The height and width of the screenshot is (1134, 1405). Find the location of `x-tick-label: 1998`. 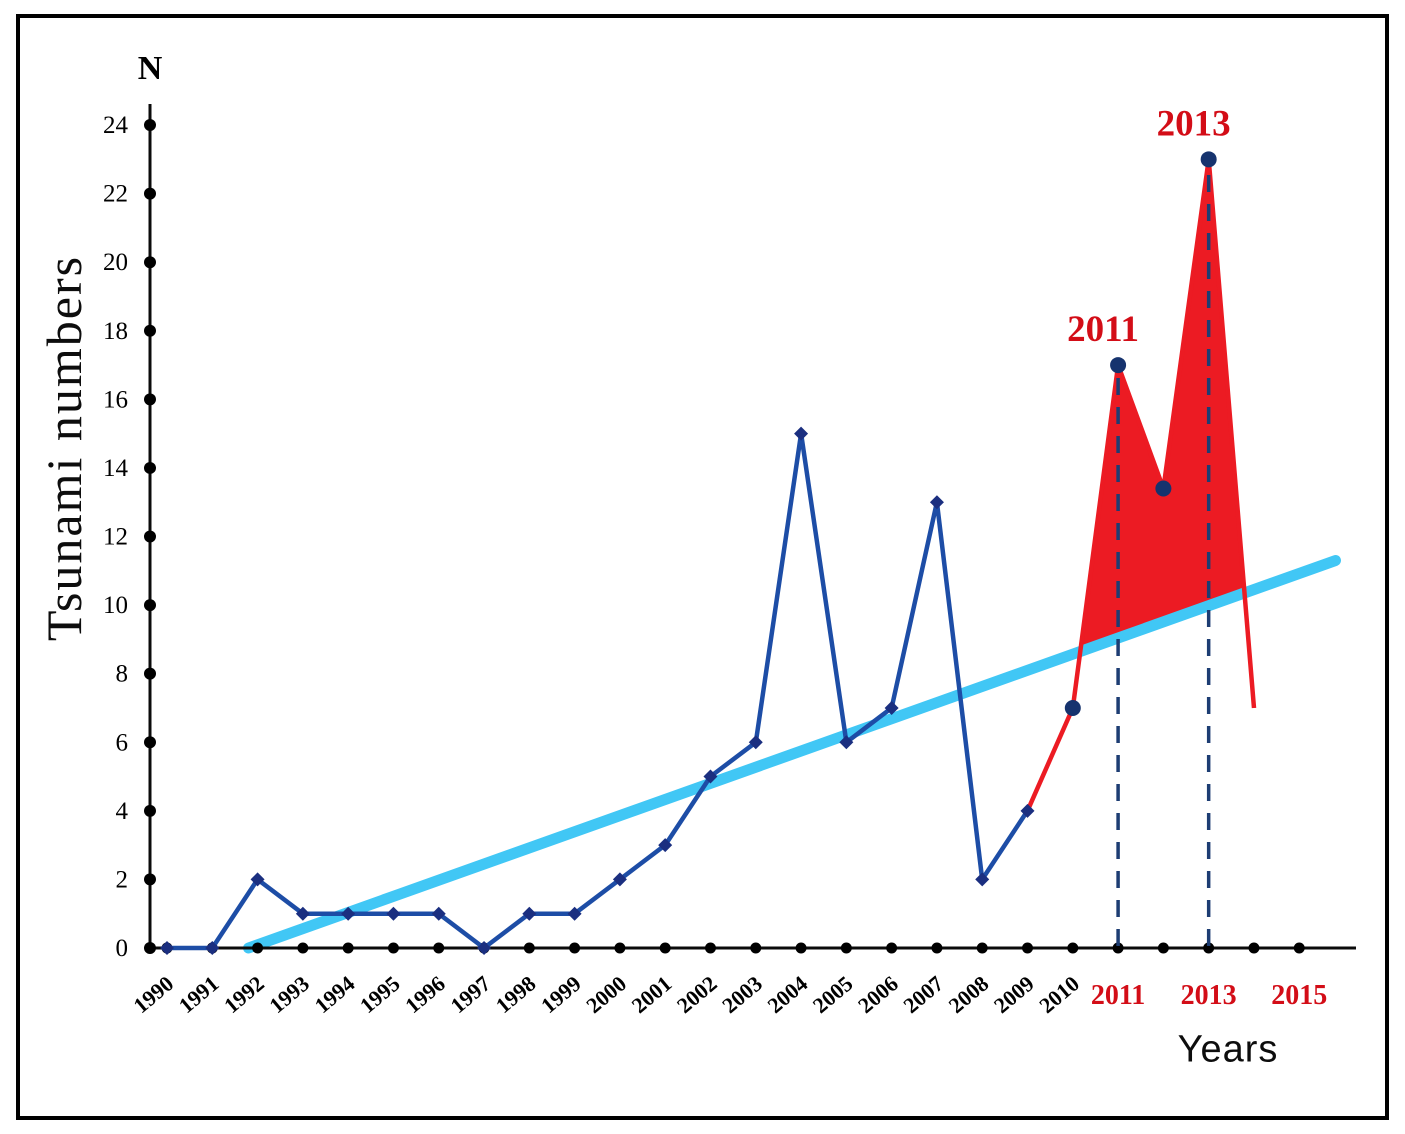

x-tick-label: 1998 is located at coordinates (516, 994).